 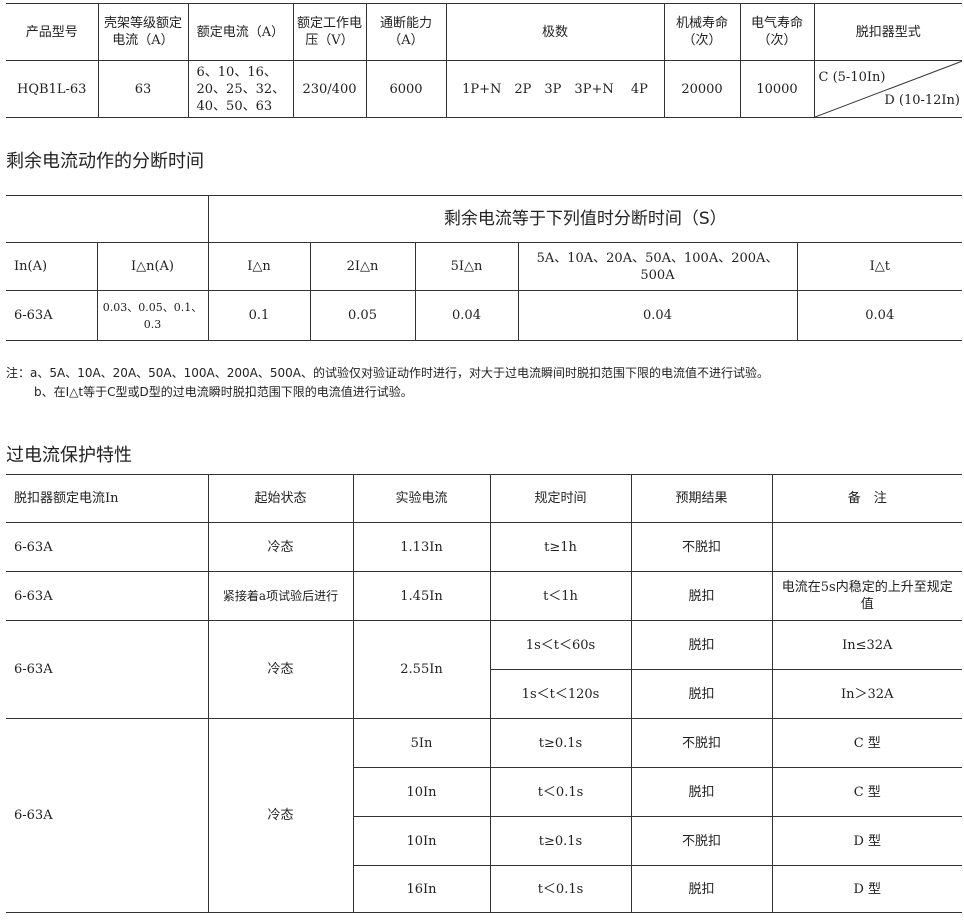 I want to click on header-trip-type: 脱扣器型式, so click(x=887, y=32).